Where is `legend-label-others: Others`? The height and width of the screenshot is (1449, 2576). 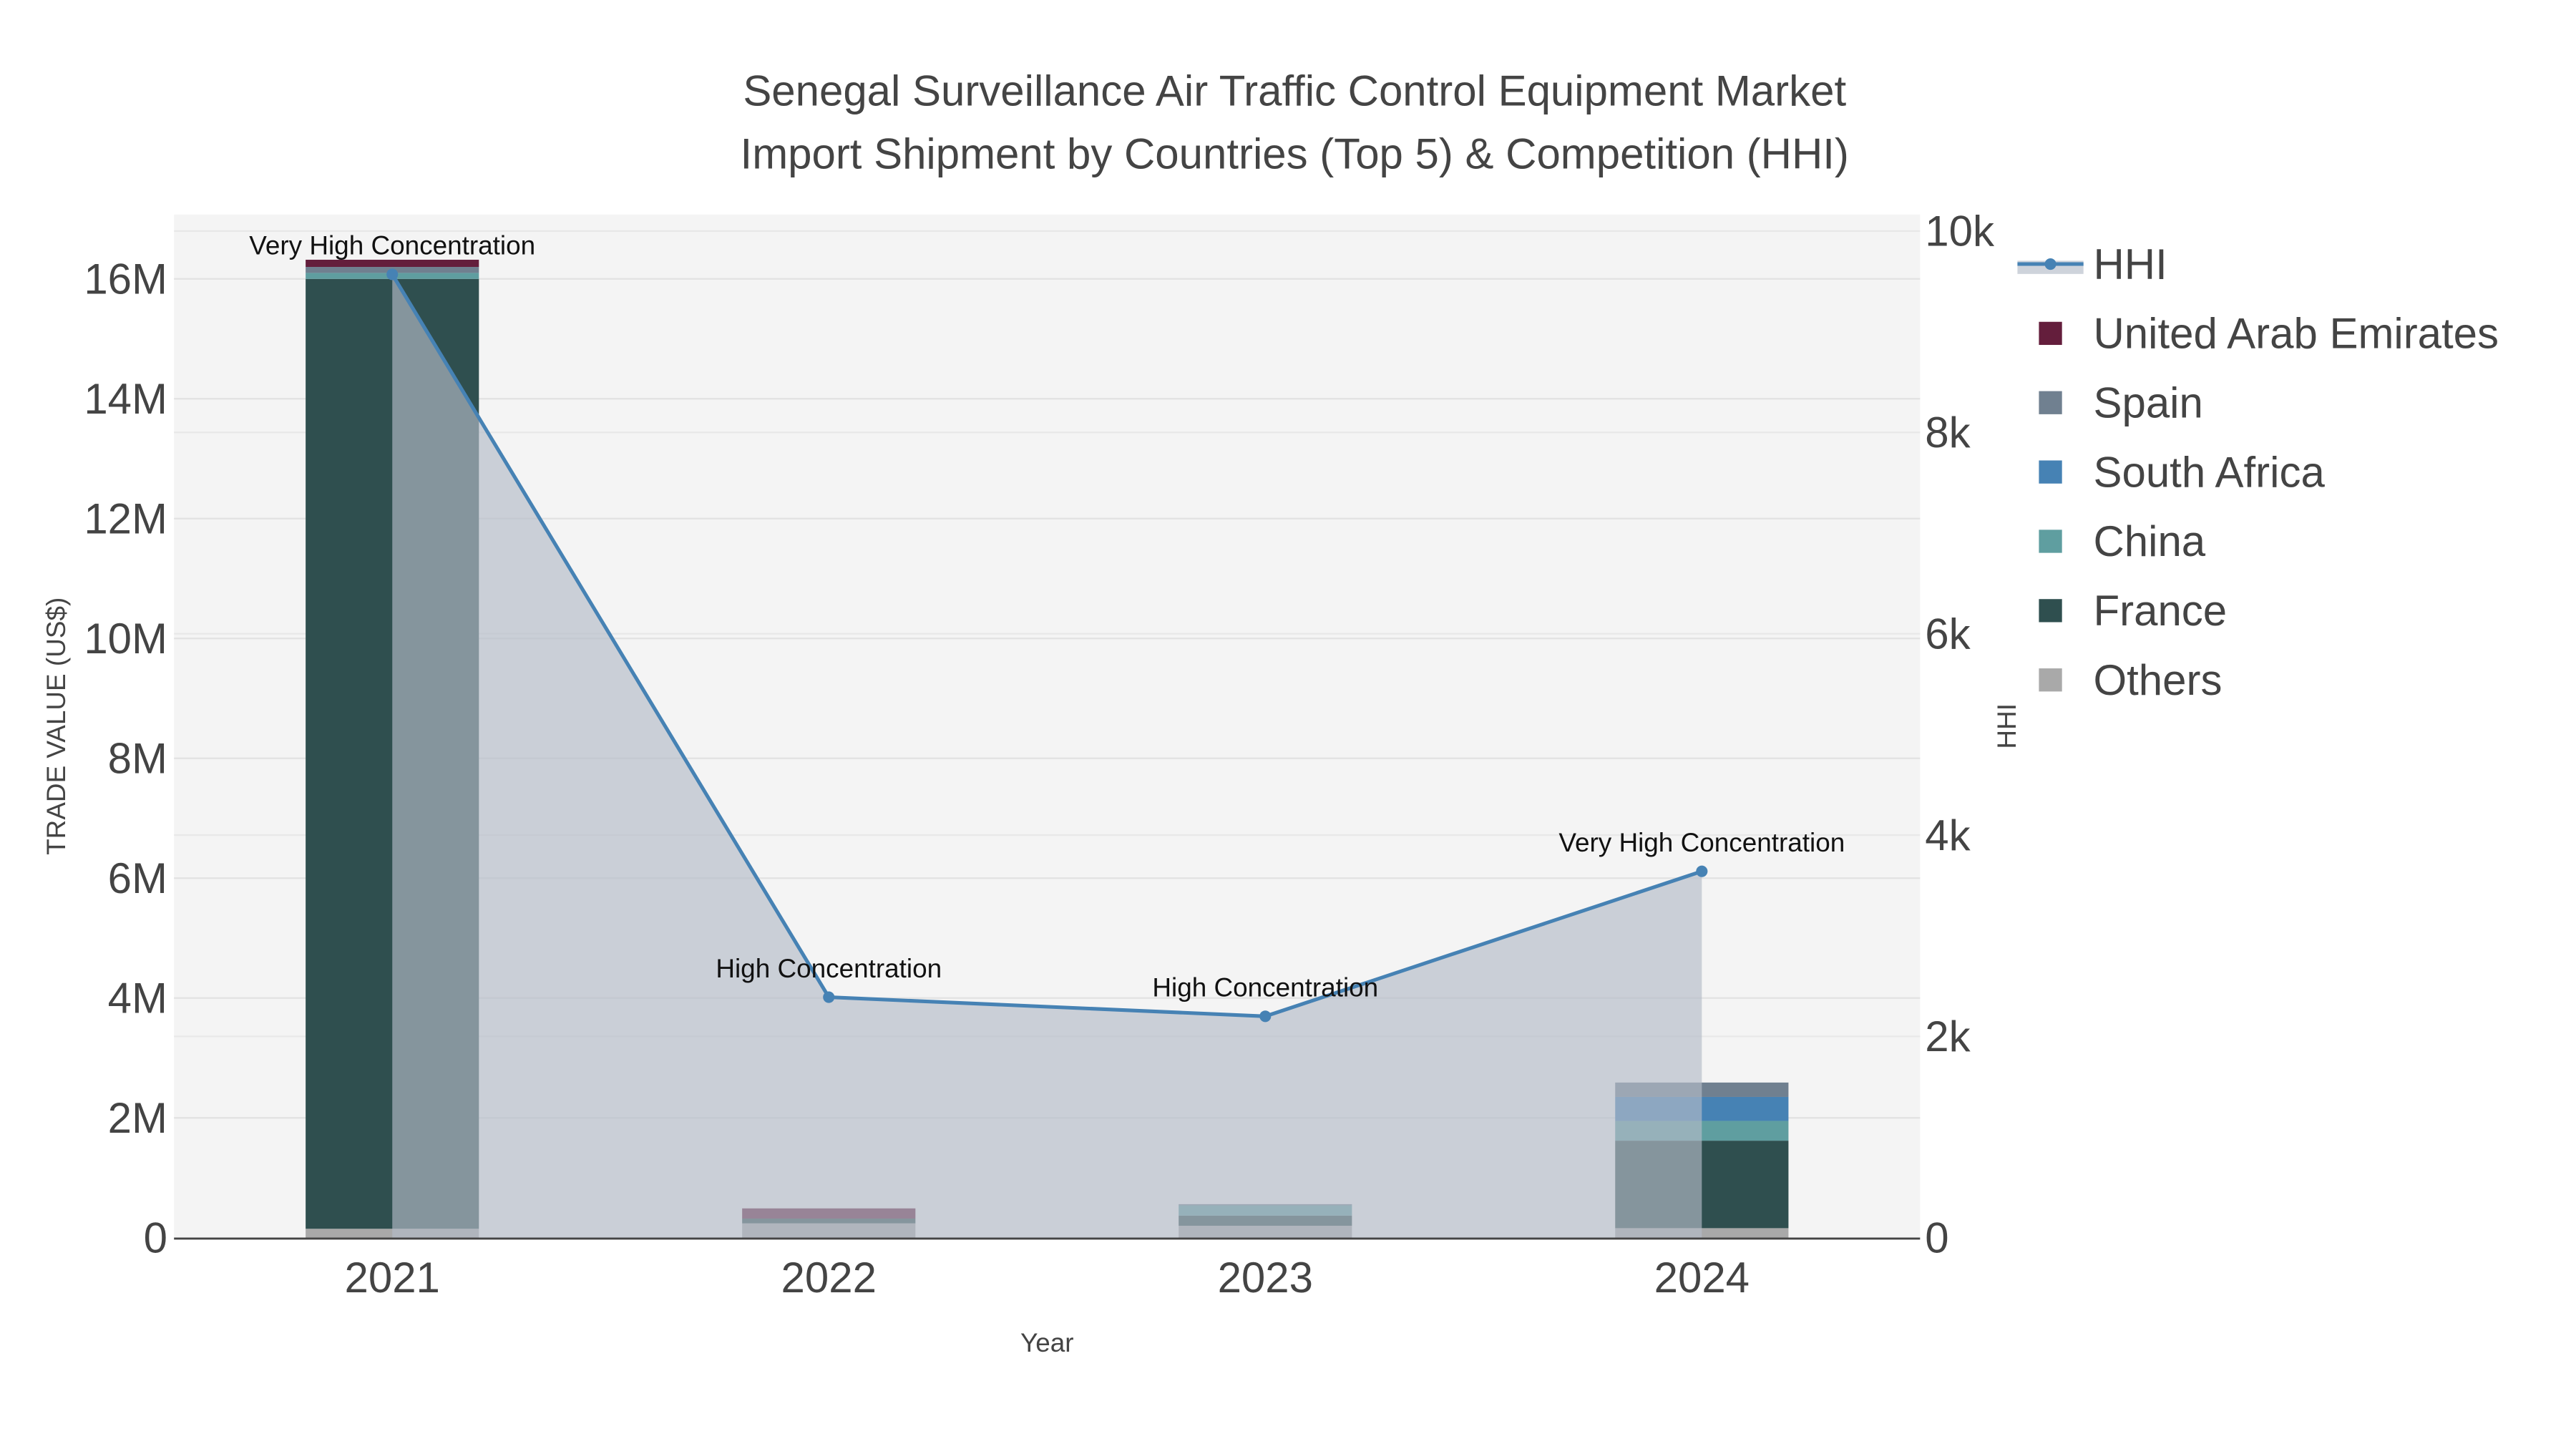
legend-label-others: Others is located at coordinates (2158, 680).